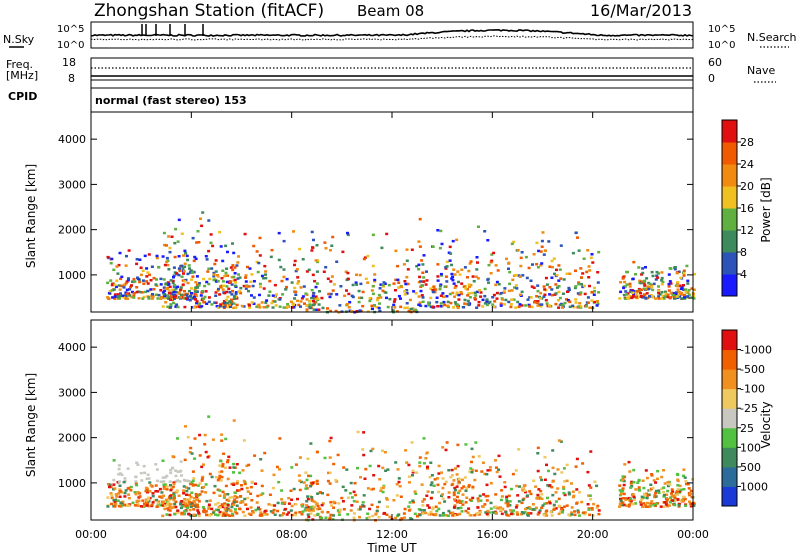  What do you see at coordinates (31, 425) in the screenshot?
I see `velocity-ylabel: Slant Range [km]` at bounding box center [31, 425].